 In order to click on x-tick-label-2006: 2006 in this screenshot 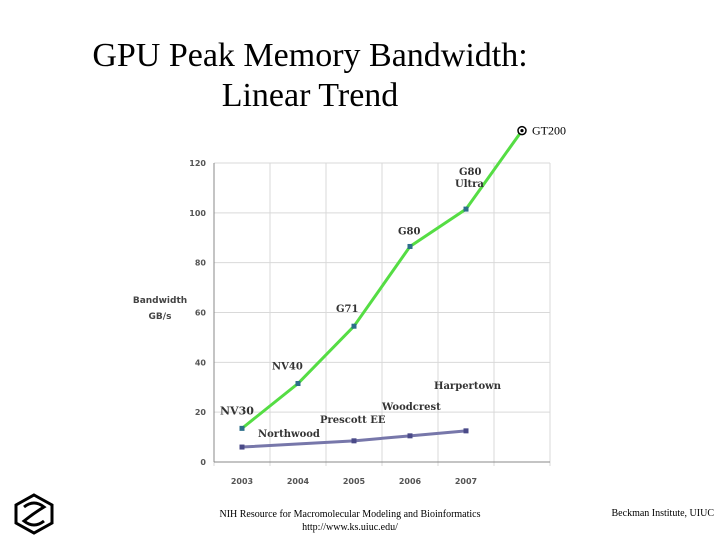, I will do `click(410, 481)`.